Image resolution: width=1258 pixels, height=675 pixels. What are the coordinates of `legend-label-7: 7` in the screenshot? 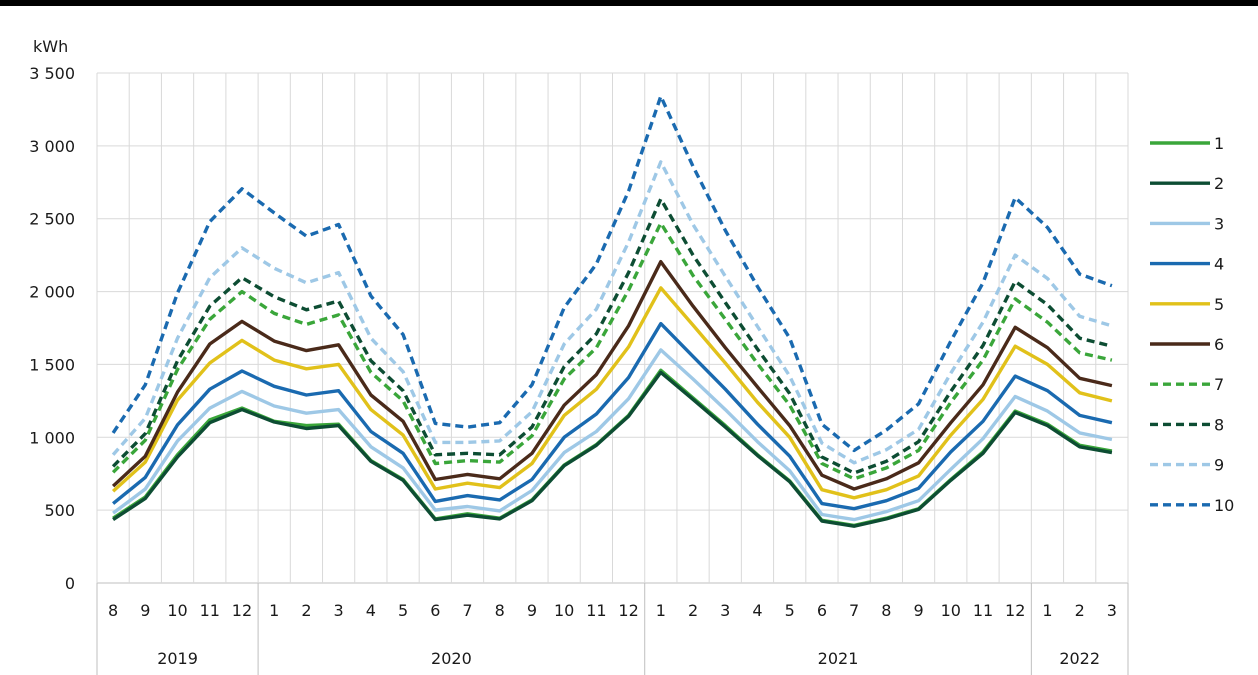 It's located at (1219, 384).